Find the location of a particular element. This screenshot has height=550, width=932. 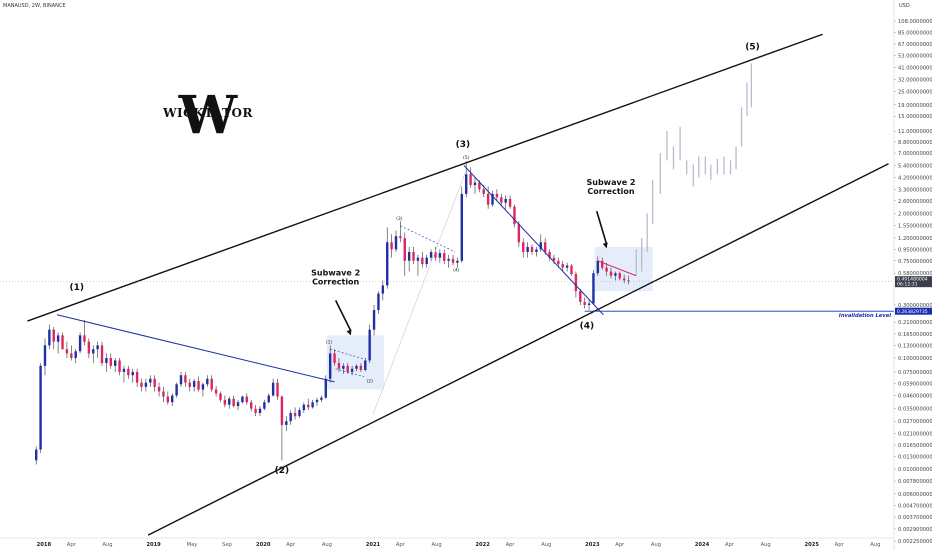

time-tick-label: Apr is located at coordinates (72, 545).